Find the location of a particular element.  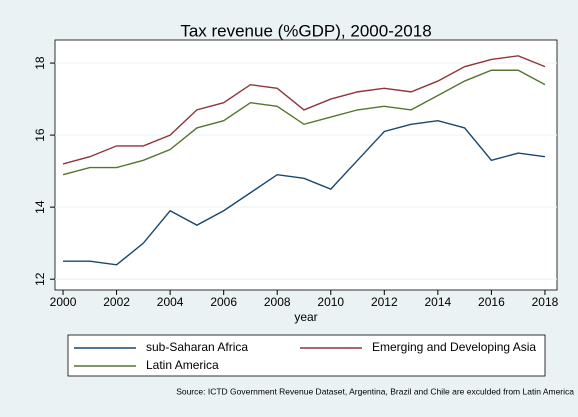

x-tick-label: 2016 is located at coordinates (491, 302).